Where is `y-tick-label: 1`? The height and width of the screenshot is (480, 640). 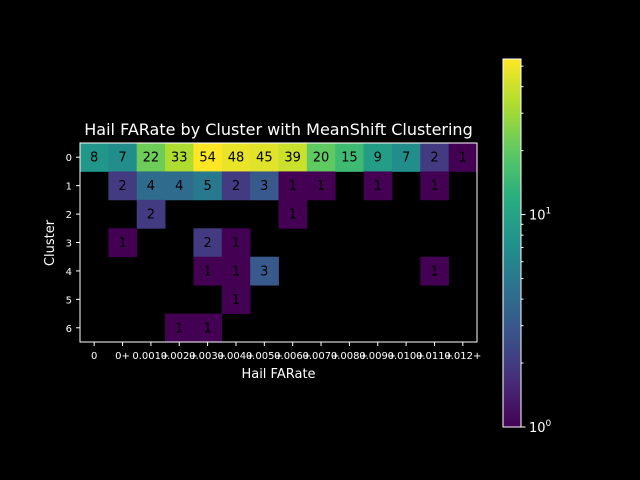
y-tick-label: 1 is located at coordinates (69, 187).